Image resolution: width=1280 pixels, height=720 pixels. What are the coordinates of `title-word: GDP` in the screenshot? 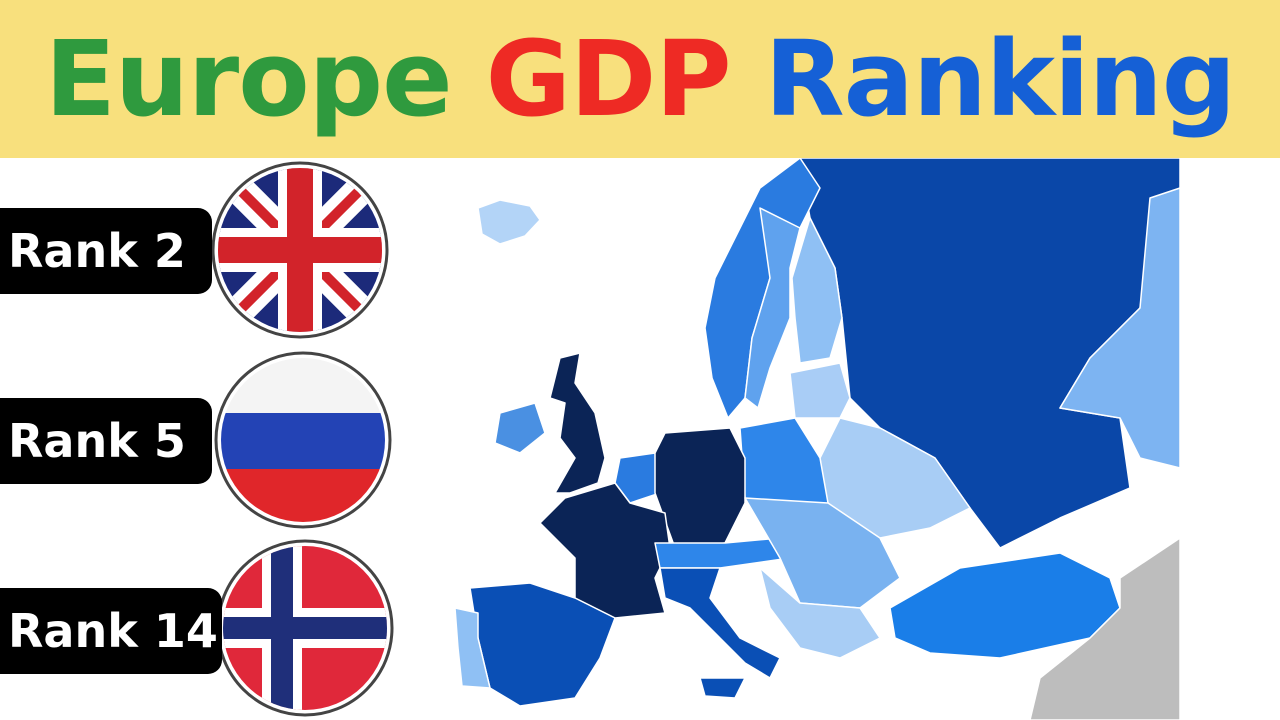 It's located at (608, 79).